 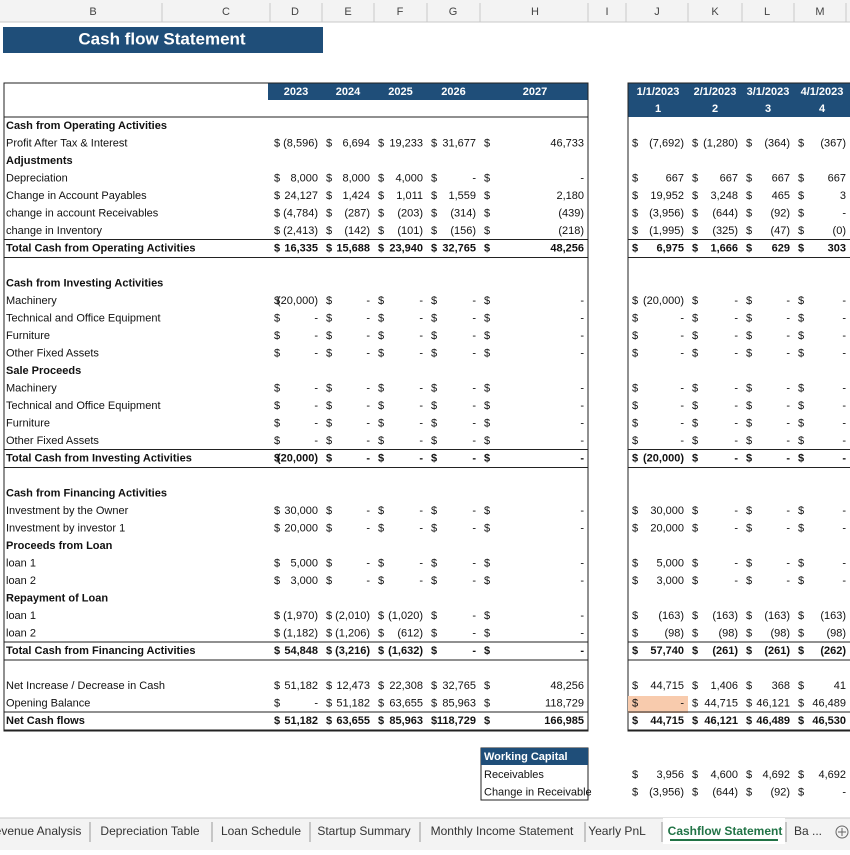 I want to click on row-label: Change in Account Payables, so click(x=76, y=196).